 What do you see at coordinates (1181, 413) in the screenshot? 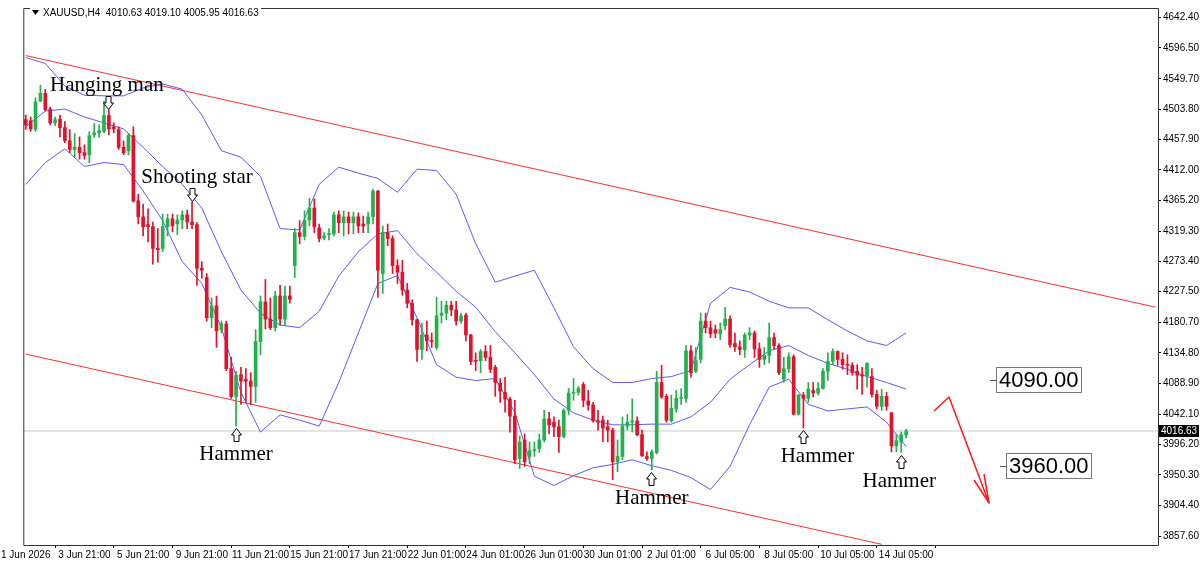
I see `y-tick-label: 4042.10` at bounding box center [1181, 413].